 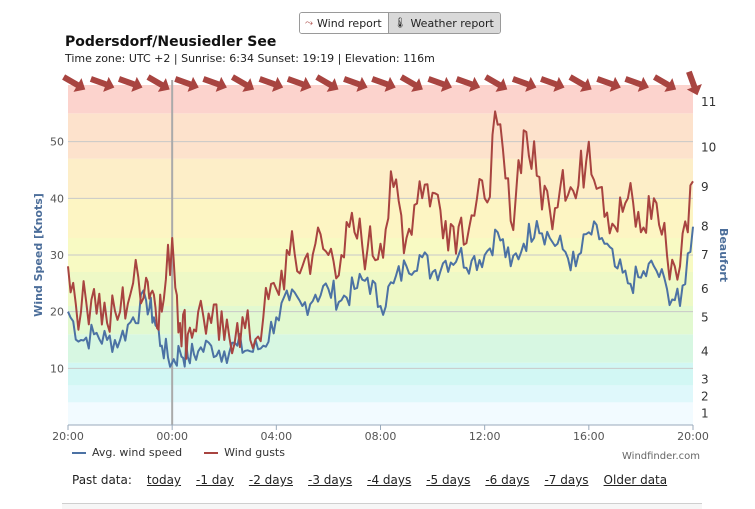 I want to click on tab-wind-report: ⤳ Wind report, so click(x=344, y=23).